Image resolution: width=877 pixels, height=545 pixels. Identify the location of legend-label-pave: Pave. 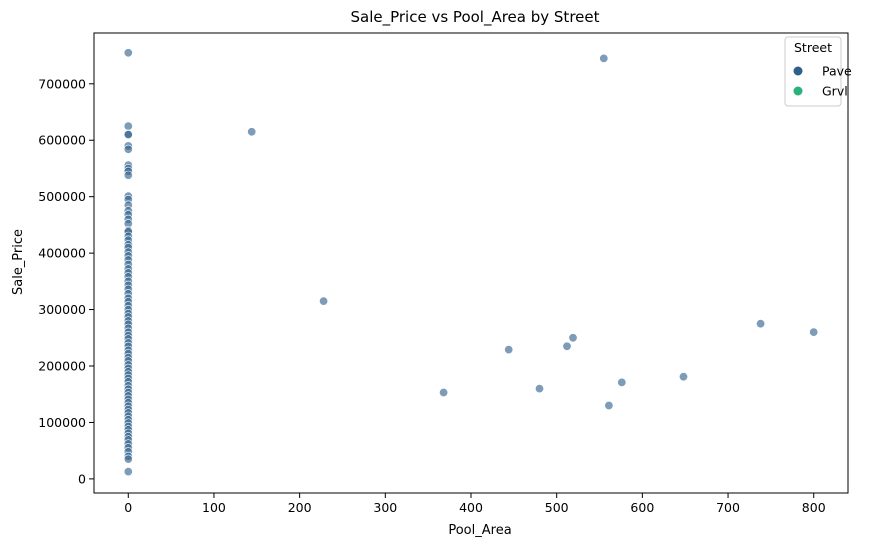
(837, 71).